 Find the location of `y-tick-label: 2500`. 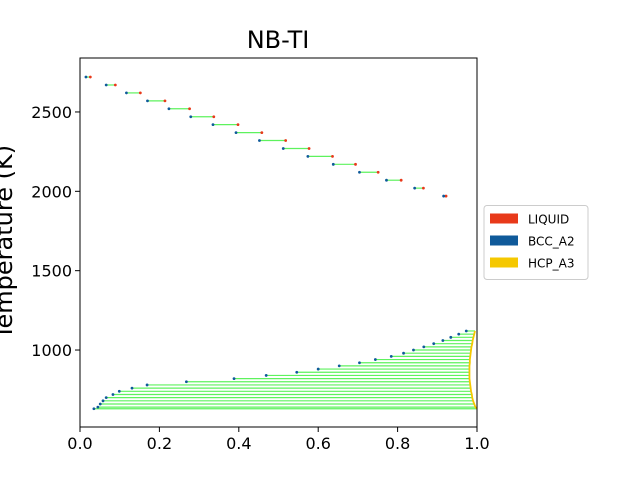

y-tick-label: 2500 is located at coordinates (51, 112).